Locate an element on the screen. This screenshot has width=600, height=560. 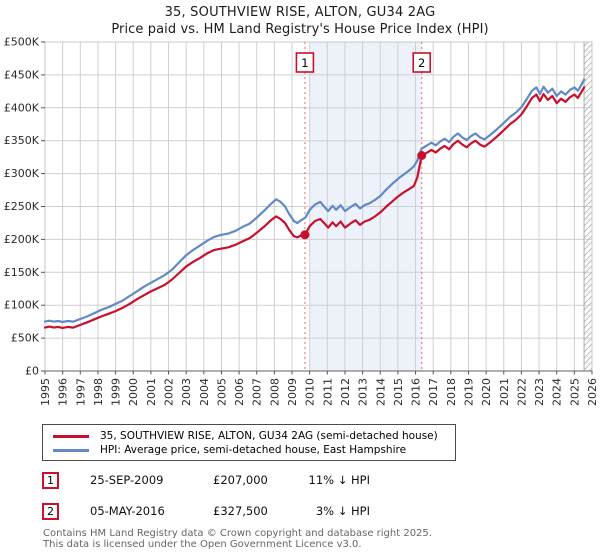
sale-marker-number: 2 is located at coordinates (421, 63).